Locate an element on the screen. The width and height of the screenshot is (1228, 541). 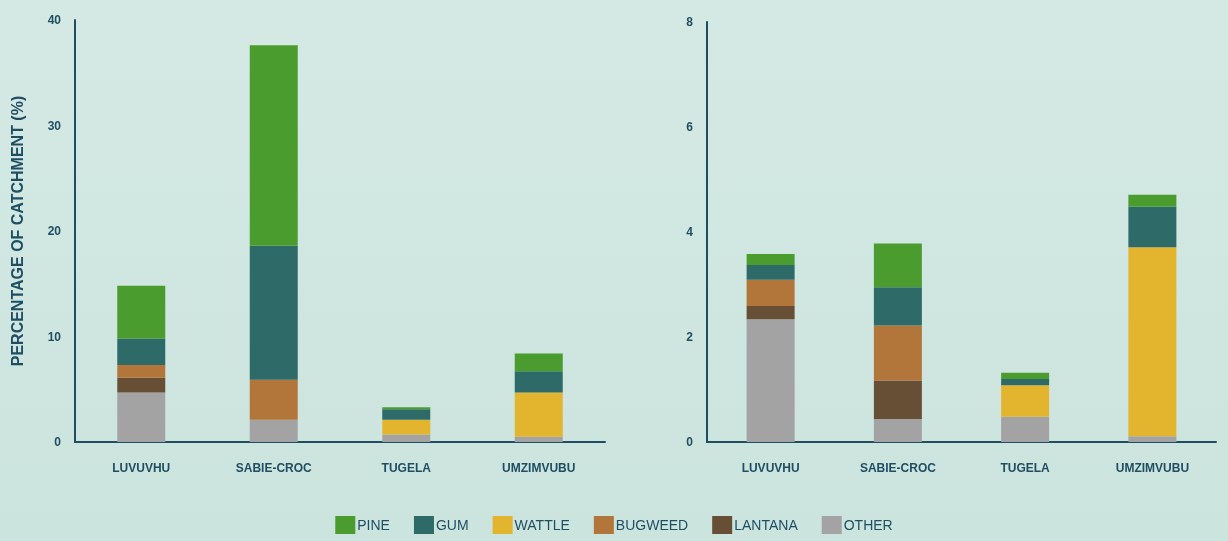
y-tick-label: 2 is located at coordinates (690, 337).